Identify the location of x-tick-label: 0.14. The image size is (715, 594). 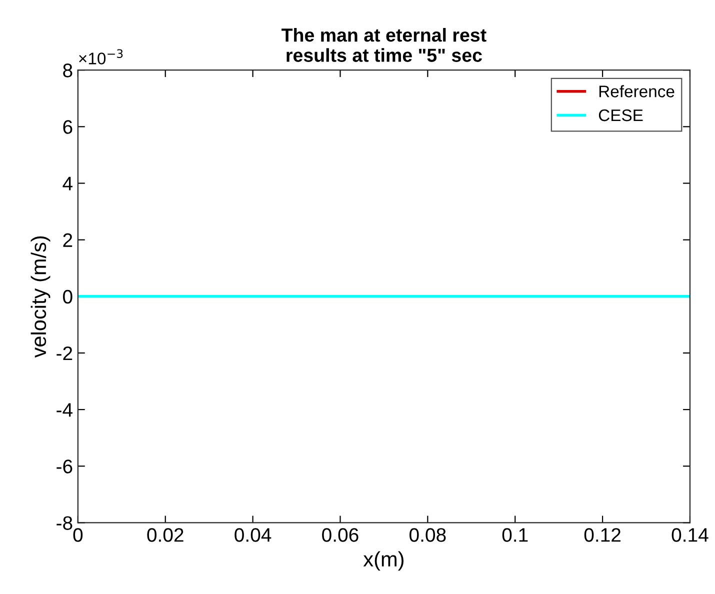
(690, 535).